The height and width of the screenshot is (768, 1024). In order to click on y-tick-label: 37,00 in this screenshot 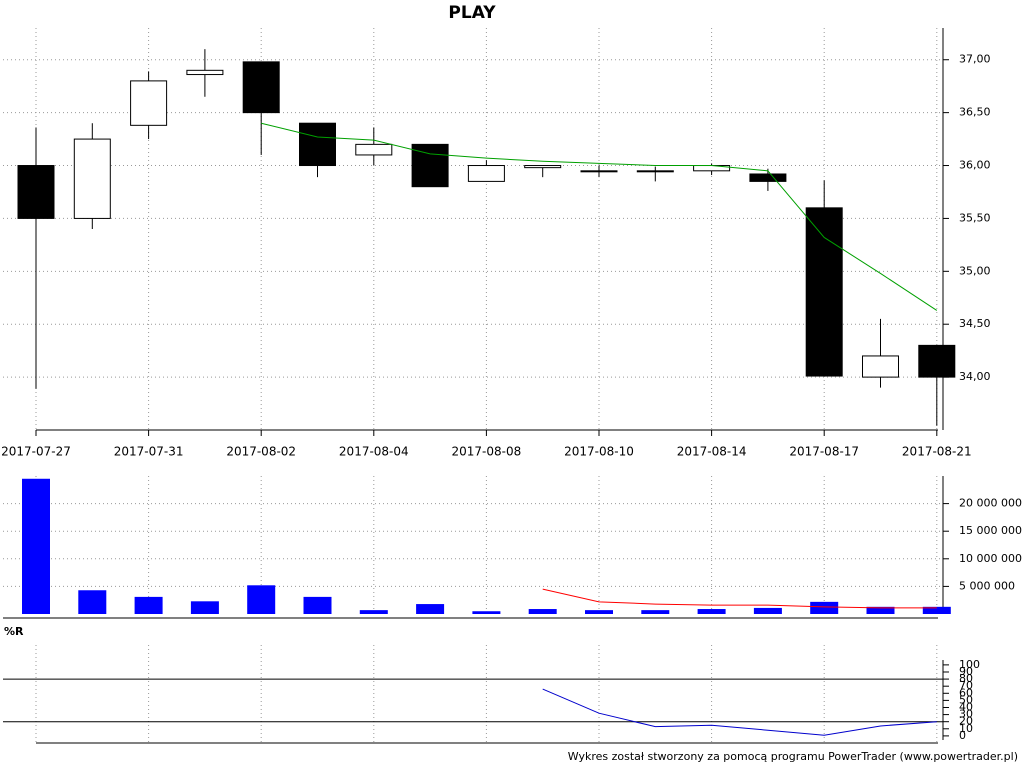, I will do `click(975, 59)`.